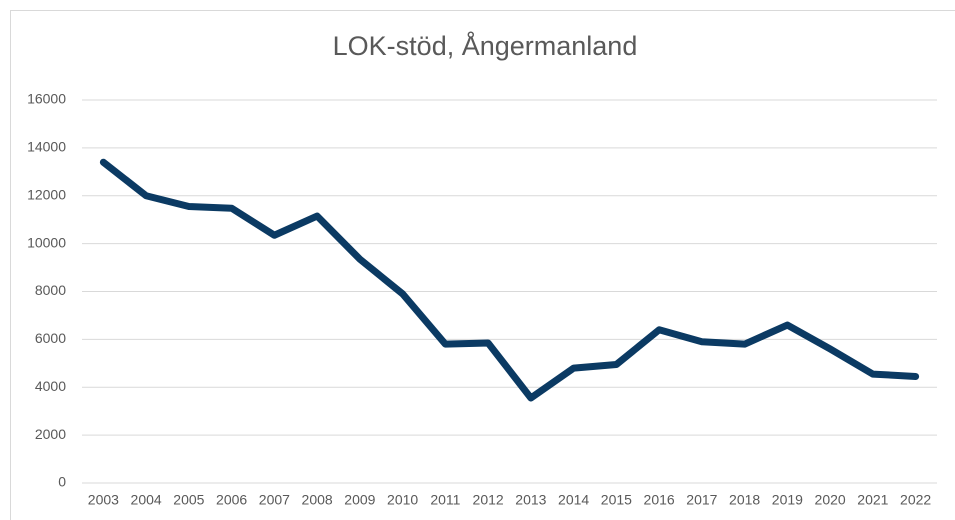 The height and width of the screenshot is (520, 955). What do you see at coordinates (46, 194) in the screenshot?
I see `y-tick-label: 12000` at bounding box center [46, 194].